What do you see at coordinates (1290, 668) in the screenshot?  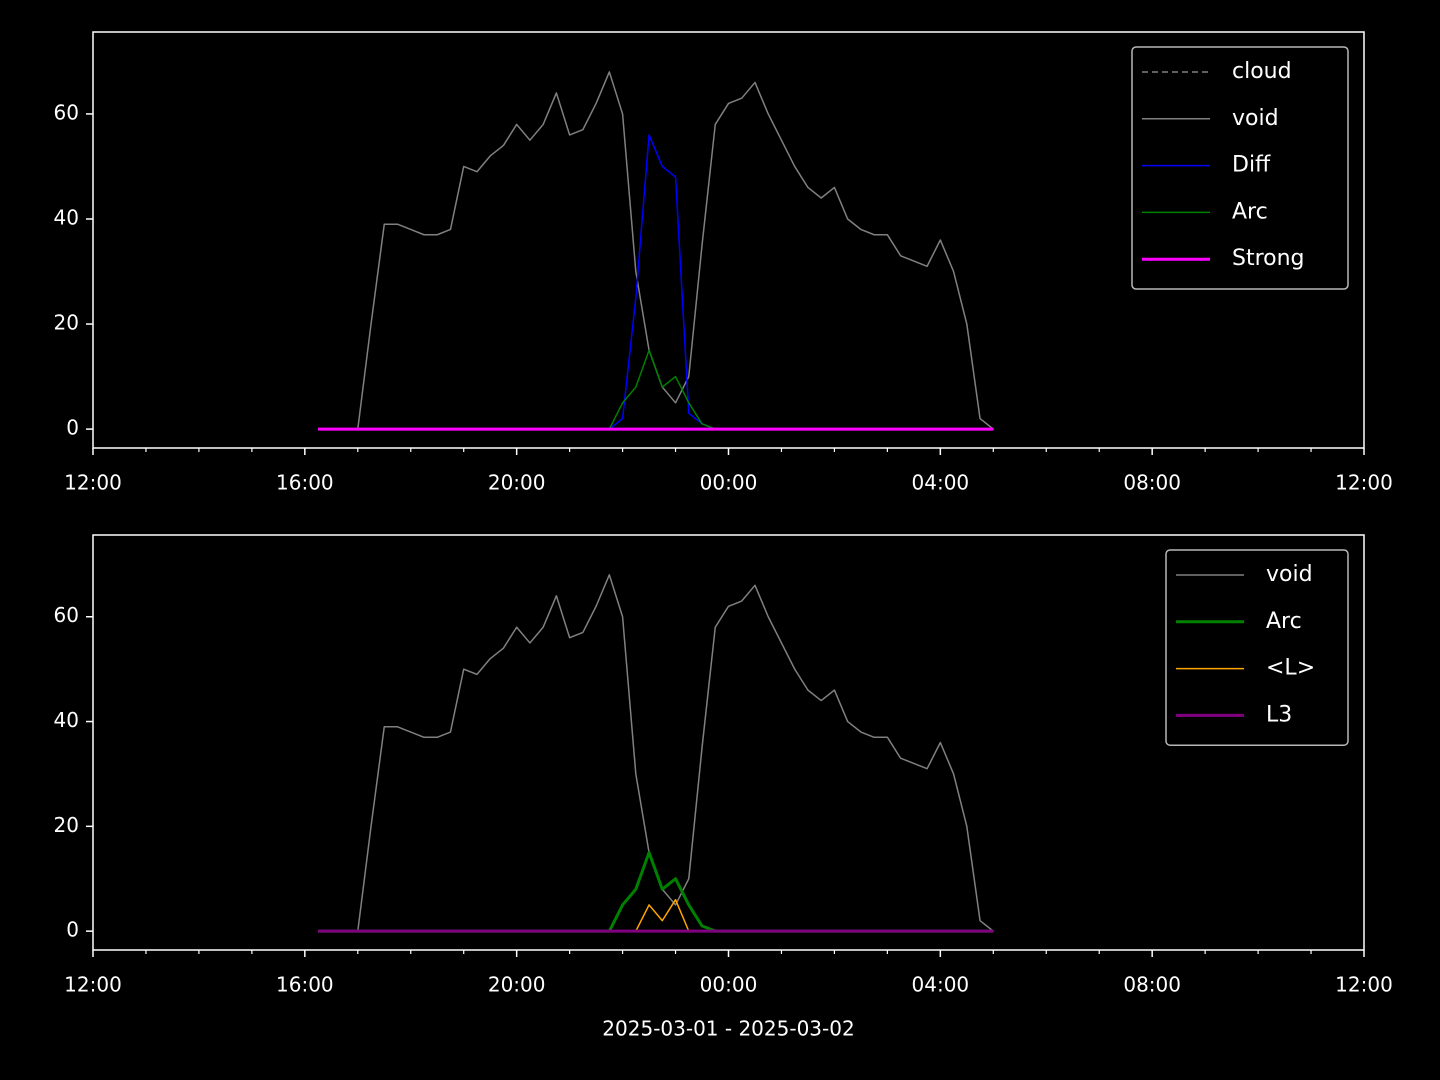 I see `legend-label: <L>` at bounding box center [1290, 668].